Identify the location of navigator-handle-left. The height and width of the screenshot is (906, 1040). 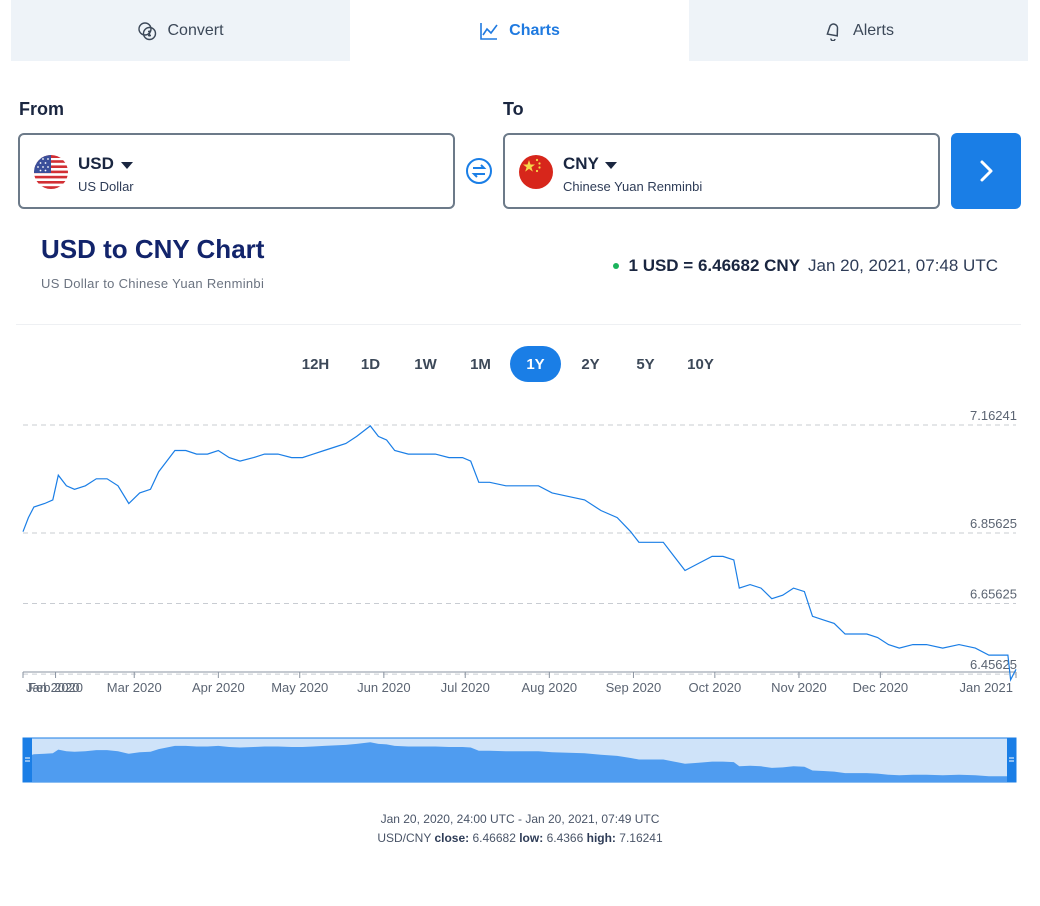
(27, 760).